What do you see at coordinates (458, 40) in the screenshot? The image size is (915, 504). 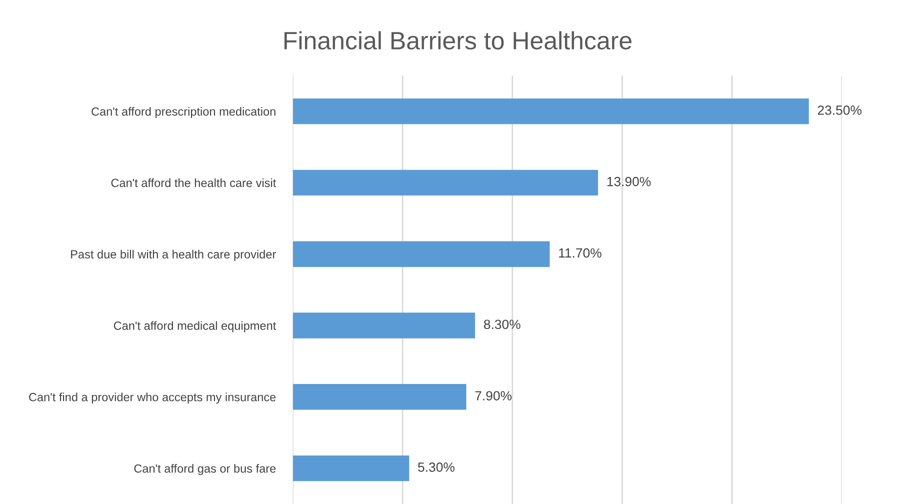 I see `chart-title: Financial Barriers to Healthcare` at bounding box center [458, 40].